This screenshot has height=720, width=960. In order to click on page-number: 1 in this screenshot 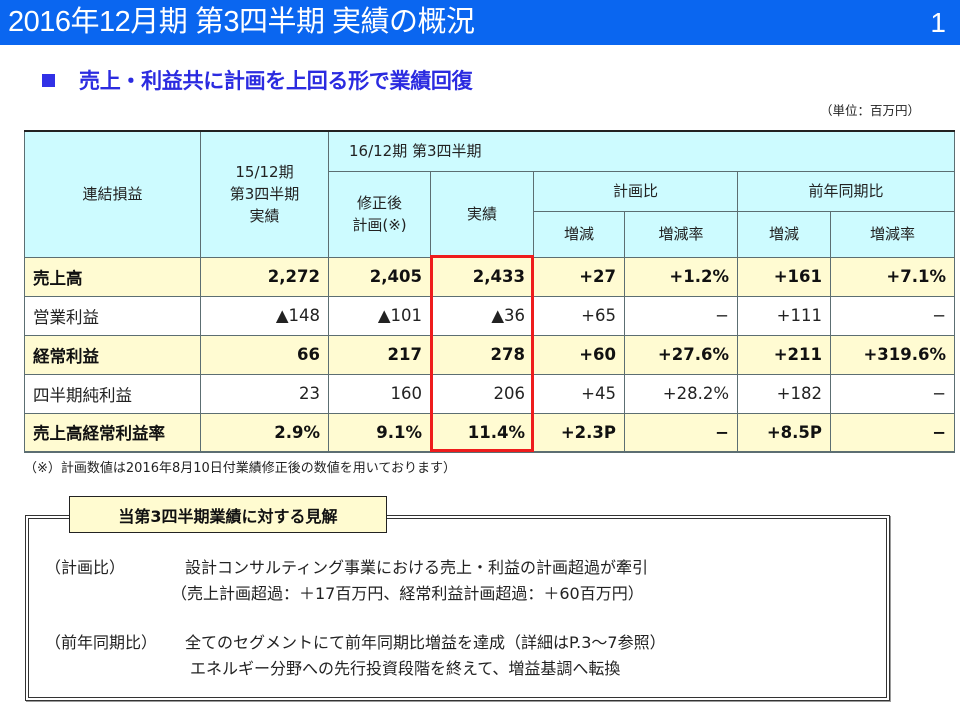, I will do `click(938, 22)`.